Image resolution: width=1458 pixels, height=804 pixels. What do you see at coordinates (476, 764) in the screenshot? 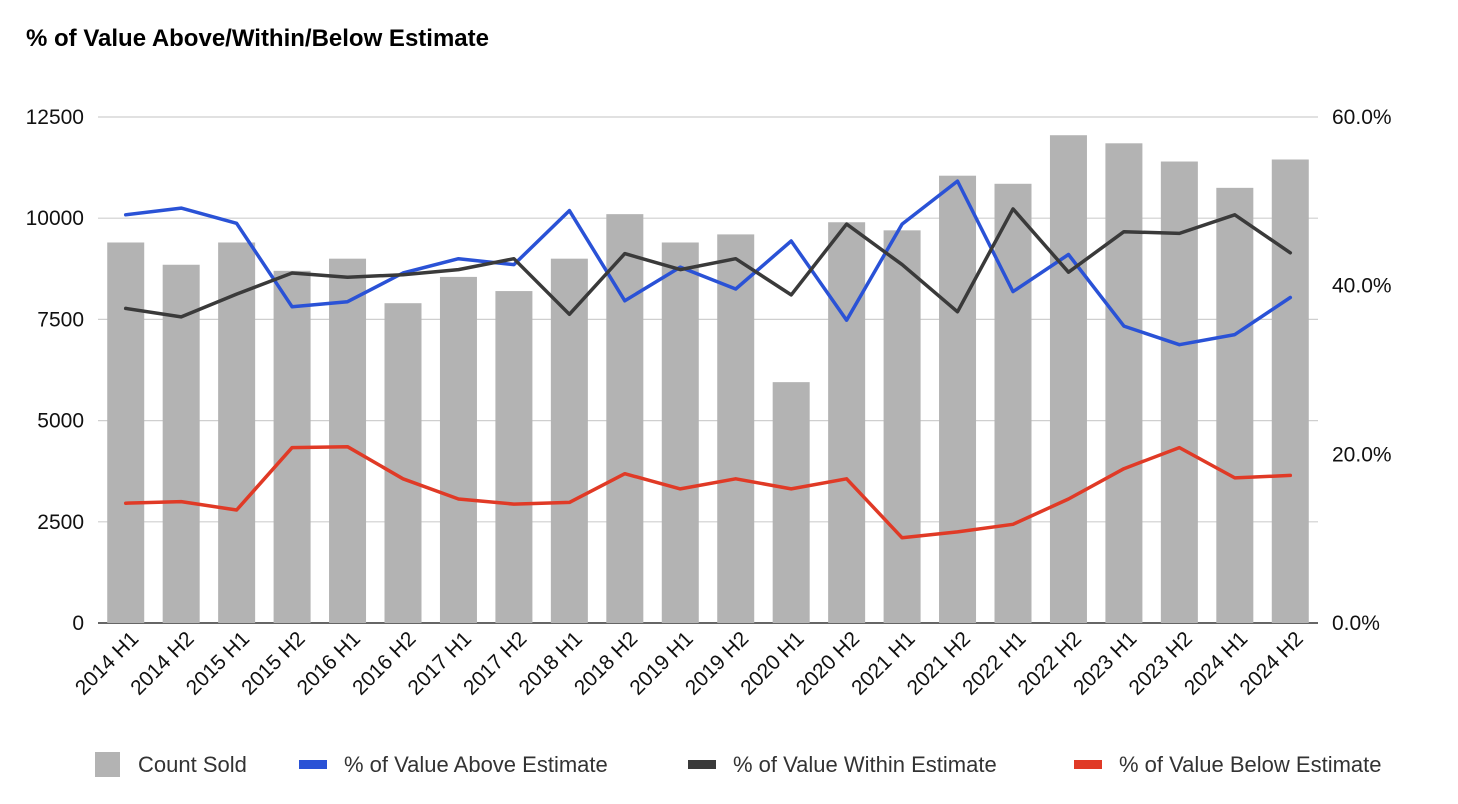
I see `legend-label: % of Value Above Estimate` at bounding box center [476, 764].